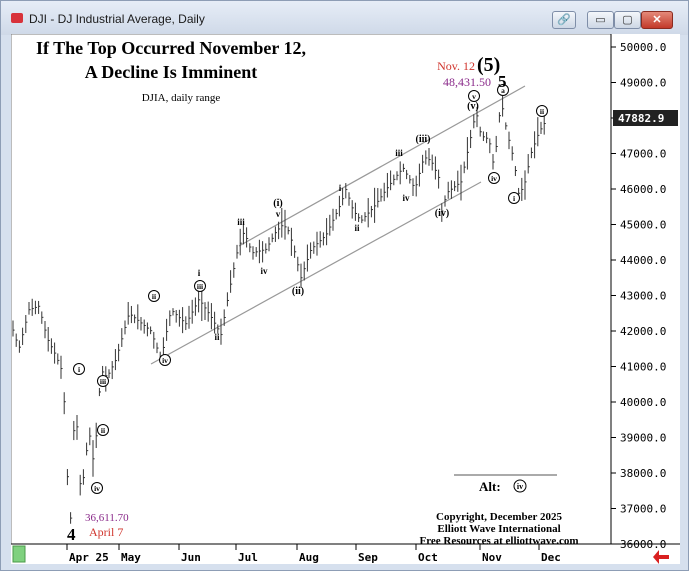 Image resolution: width=689 pixels, height=571 pixels. What do you see at coordinates (423, 139) in the screenshot?
I see `wave-paren-iii: (iii)` at bounding box center [423, 139].